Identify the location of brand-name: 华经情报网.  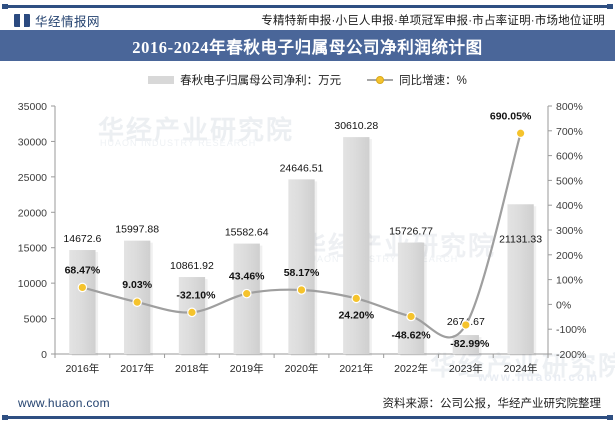
(68, 21).